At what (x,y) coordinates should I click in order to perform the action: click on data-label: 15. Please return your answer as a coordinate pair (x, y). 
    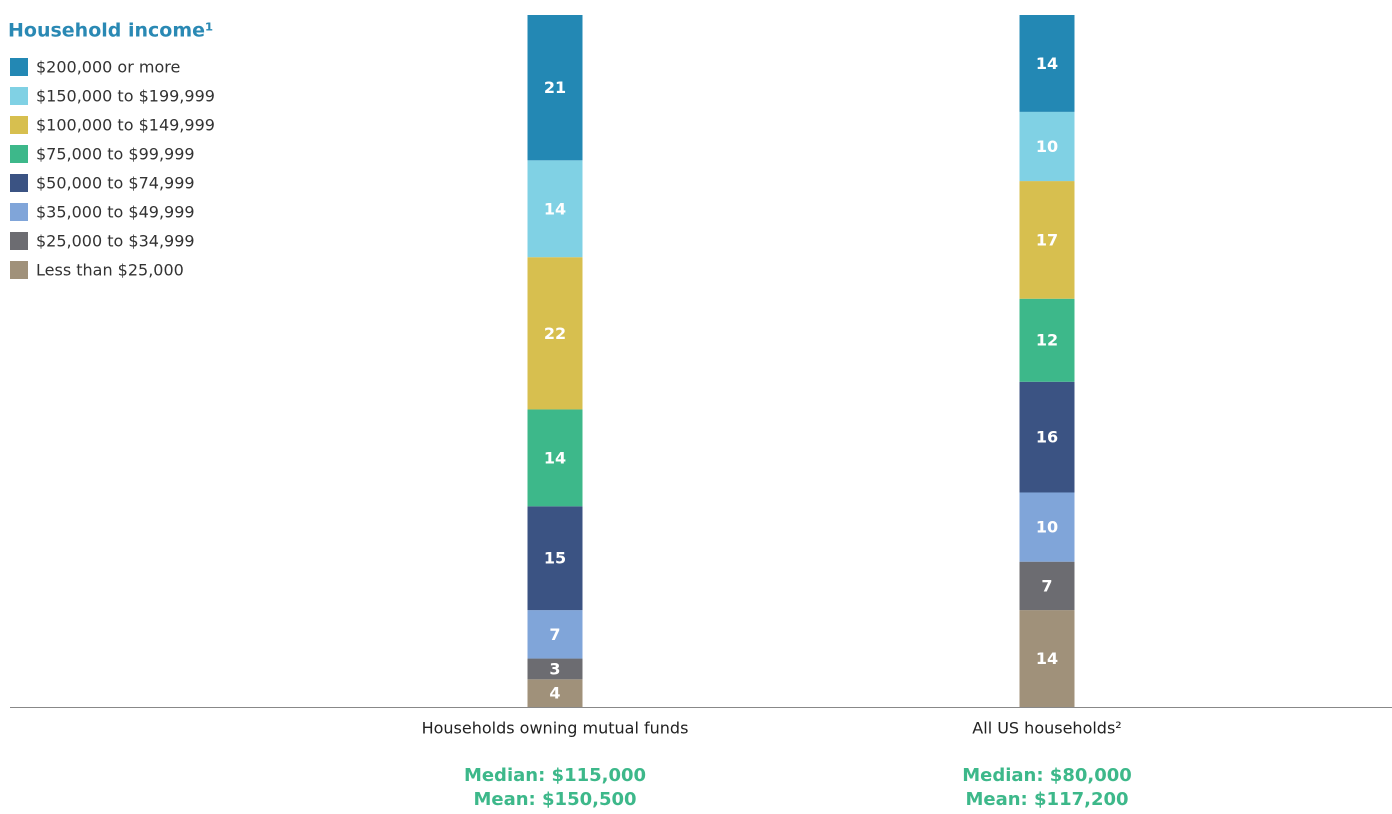
    Looking at the image, I should click on (555, 558).